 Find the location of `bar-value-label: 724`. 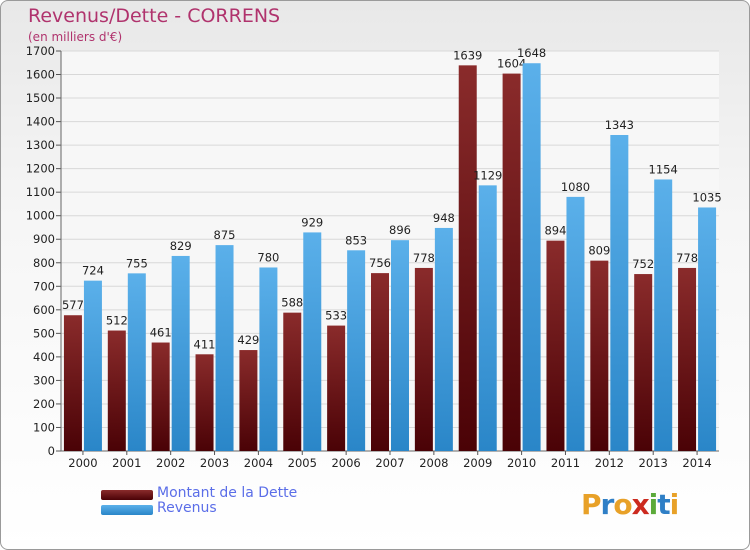

bar-value-label: 724 is located at coordinates (93, 271).